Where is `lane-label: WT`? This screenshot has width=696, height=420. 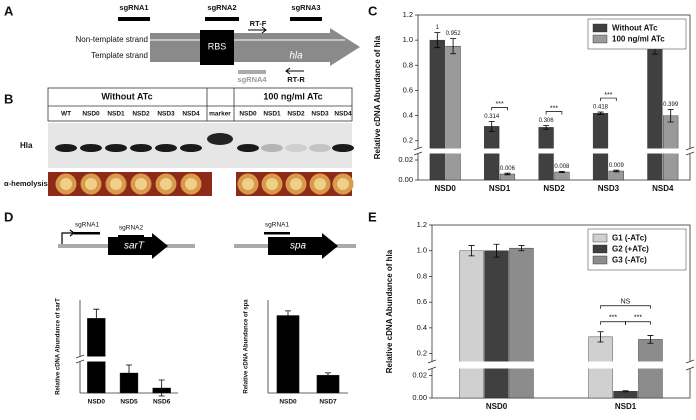
lane-label: WT is located at coordinates (66, 114).